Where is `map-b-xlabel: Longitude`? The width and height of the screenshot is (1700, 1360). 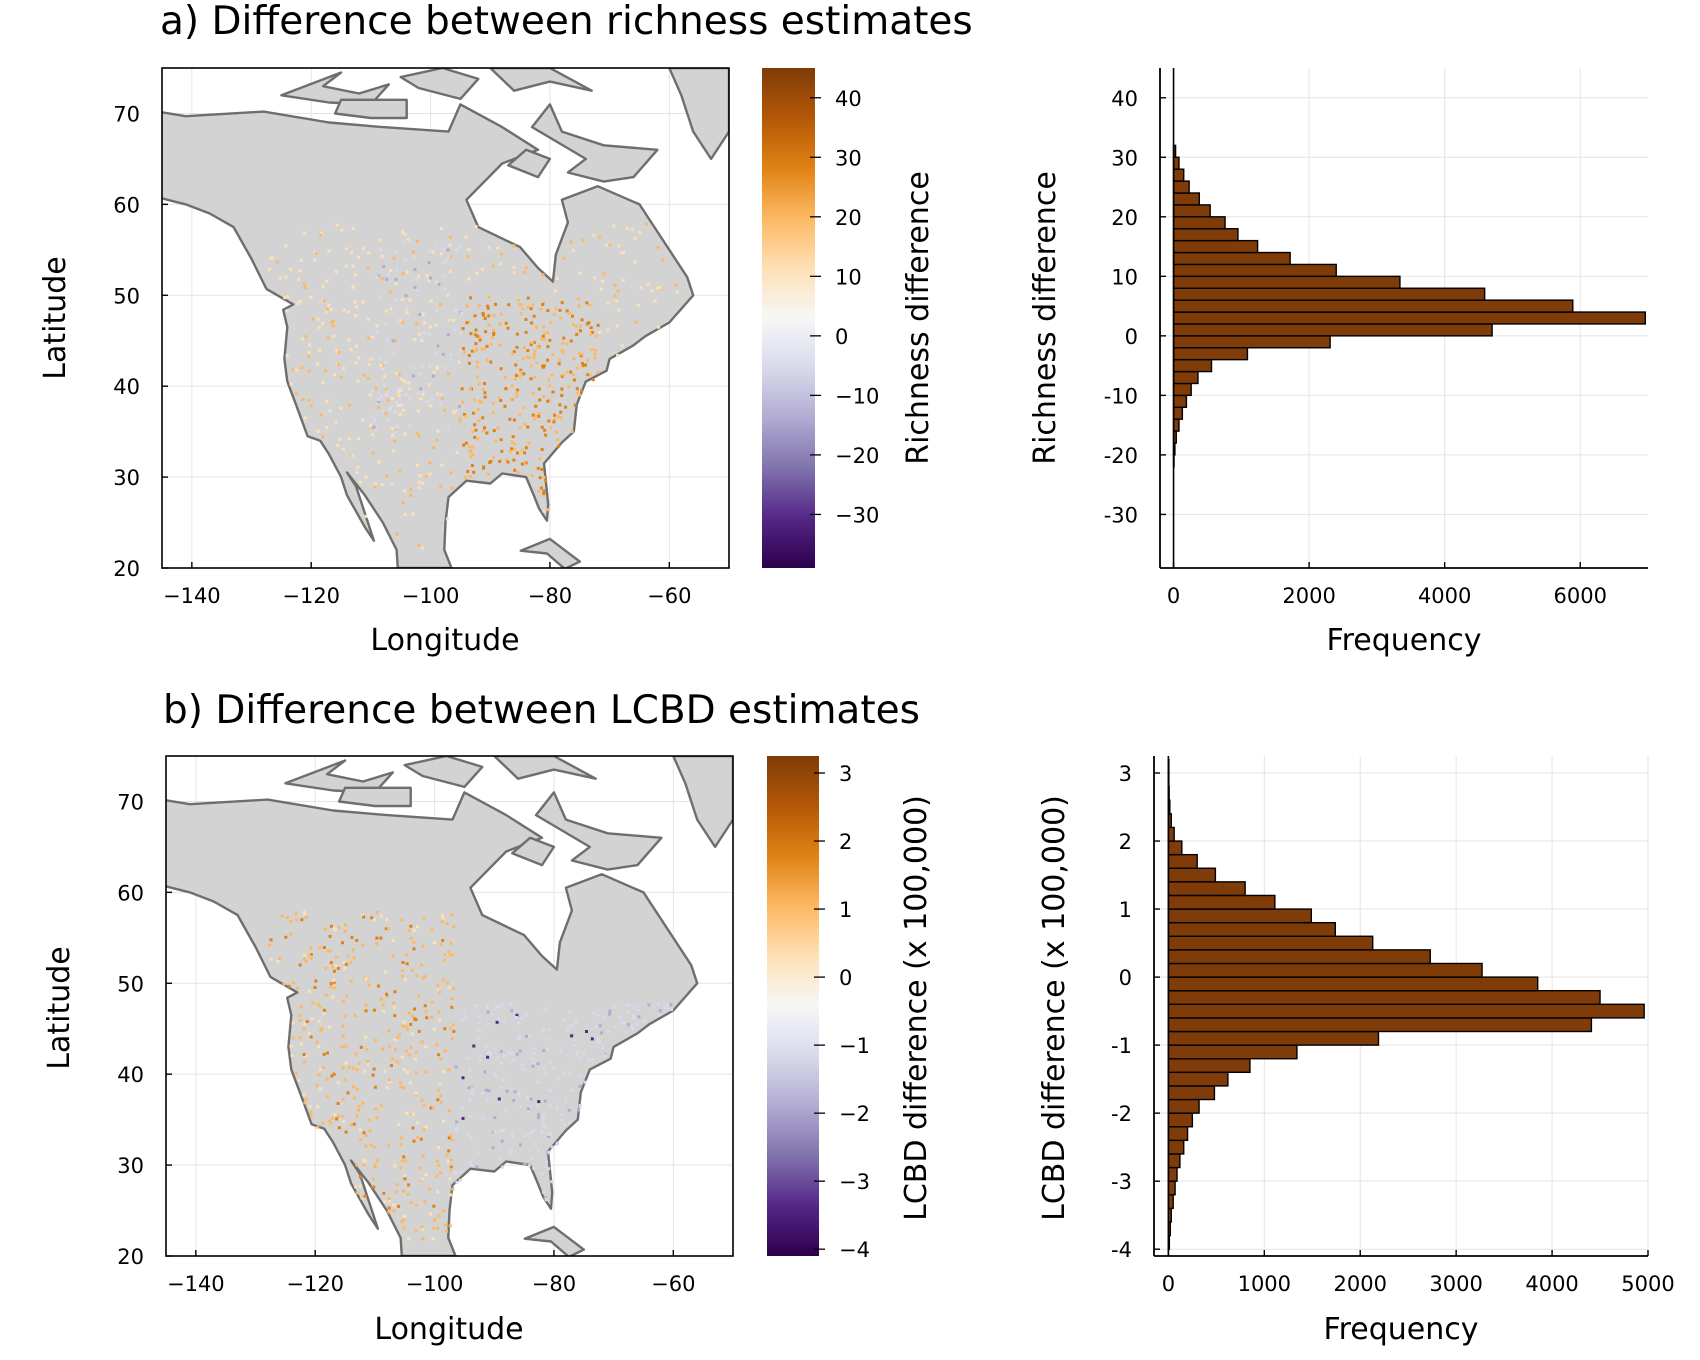 map-b-xlabel: Longitude is located at coordinates (448, 1329).